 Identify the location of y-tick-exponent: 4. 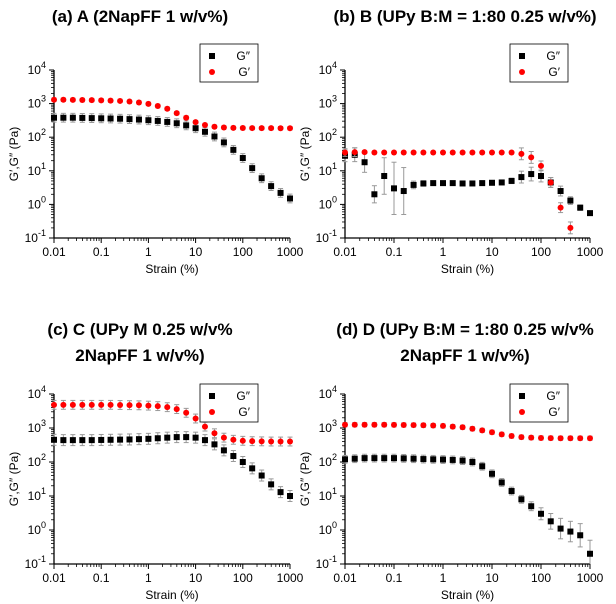
(334, 65).